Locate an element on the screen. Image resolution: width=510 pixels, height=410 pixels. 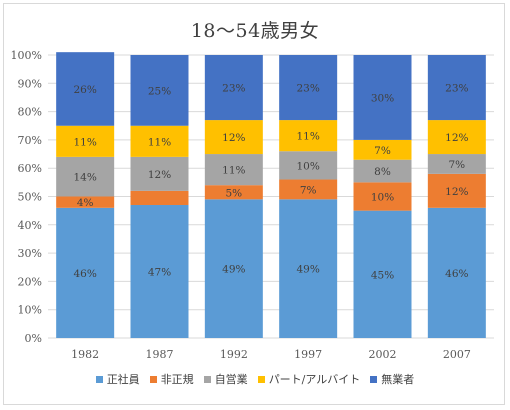
data-label: 45% is located at coordinates (382, 275).